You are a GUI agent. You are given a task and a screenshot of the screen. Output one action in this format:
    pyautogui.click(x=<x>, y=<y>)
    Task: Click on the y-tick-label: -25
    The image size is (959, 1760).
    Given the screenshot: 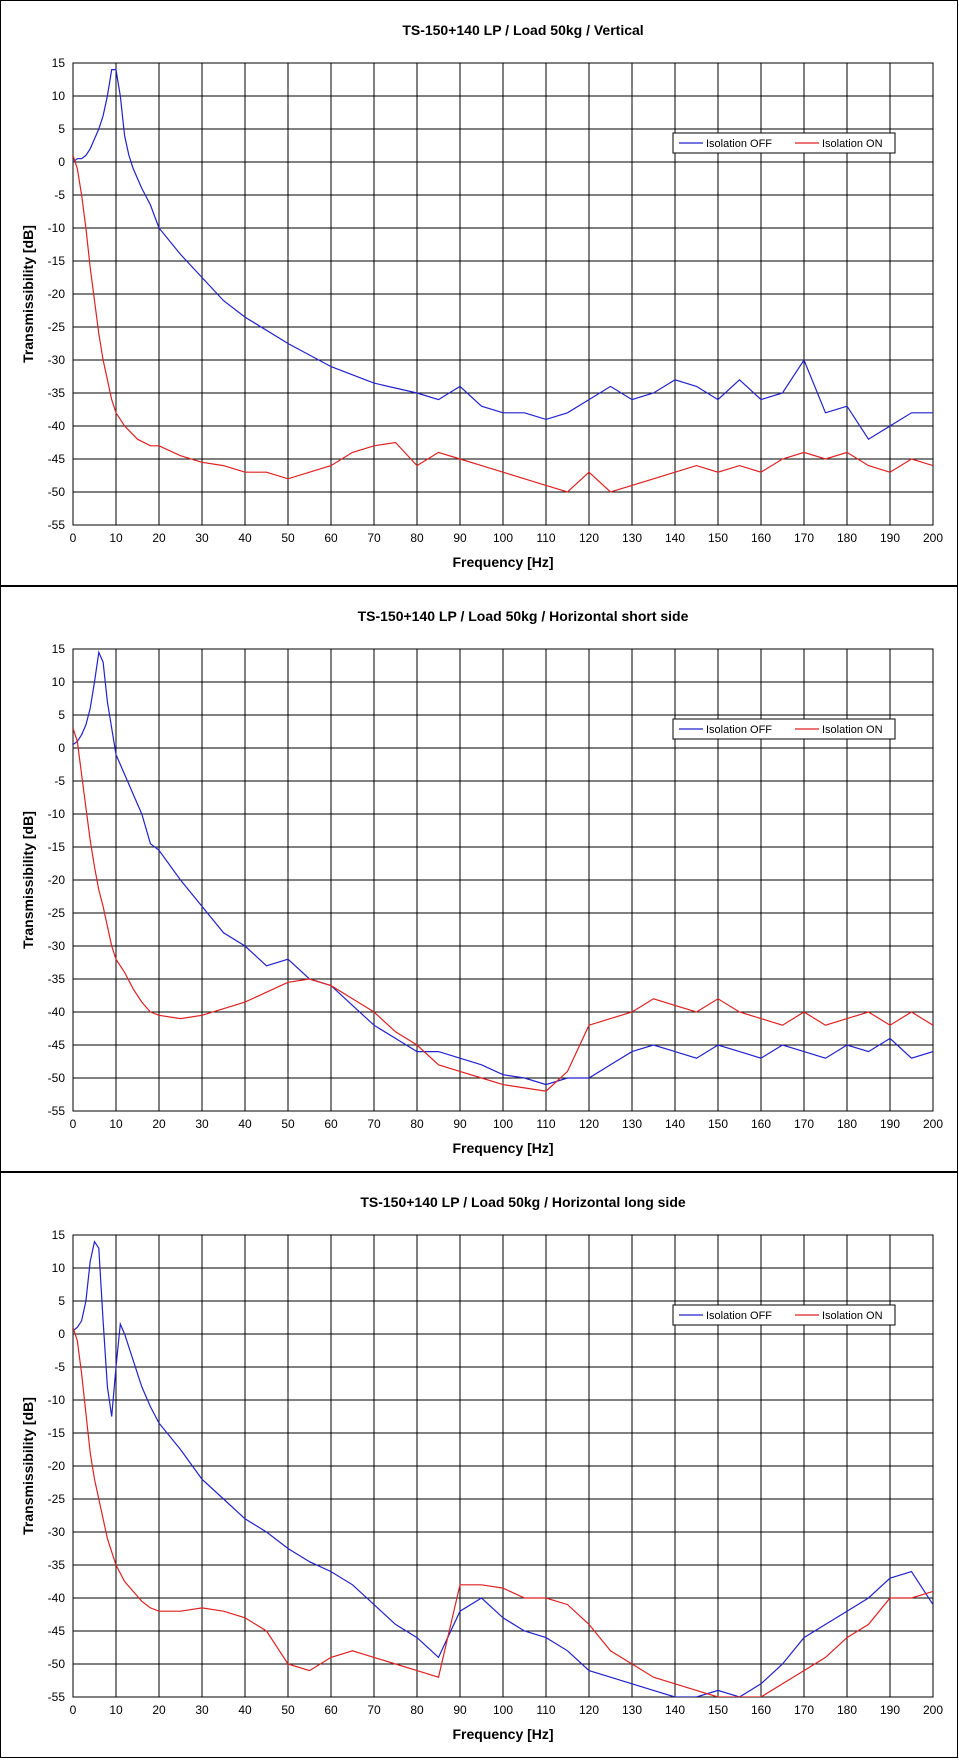 What is the action you would take?
    pyautogui.click(x=57, y=1499)
    